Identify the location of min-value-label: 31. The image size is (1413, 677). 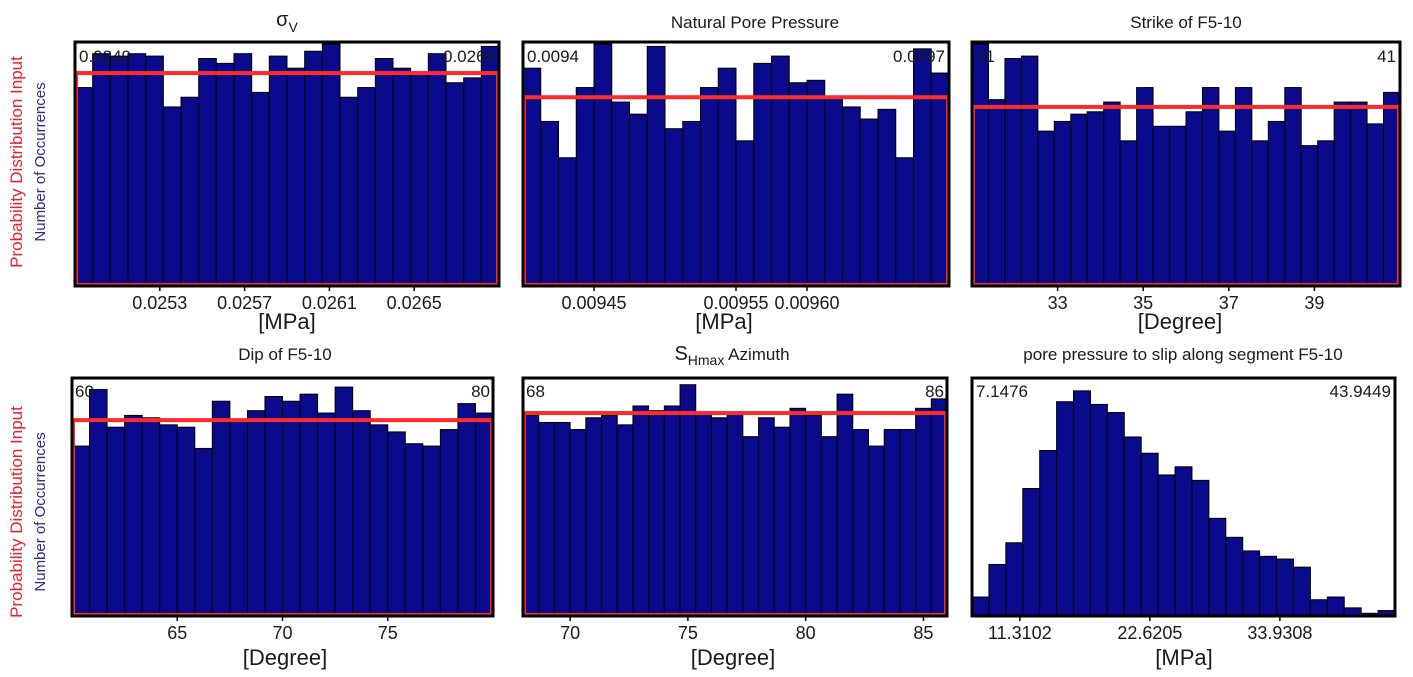
(985, 56).